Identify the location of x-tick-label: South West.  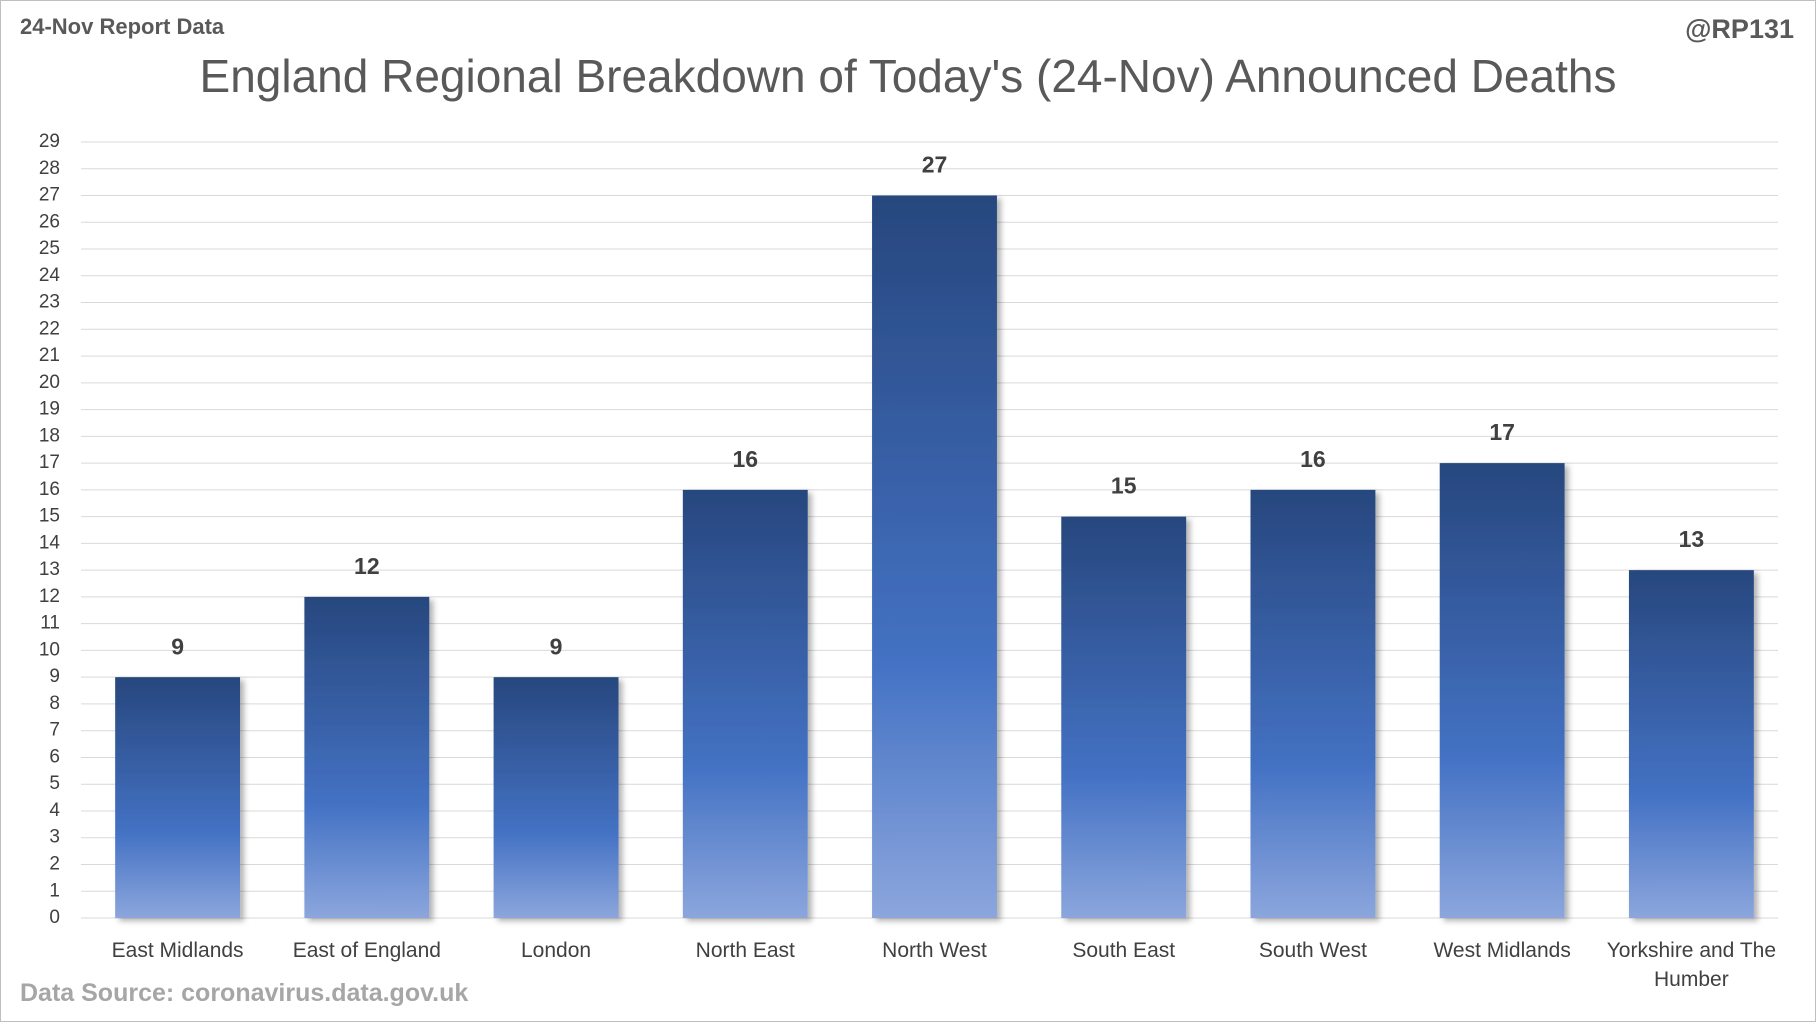
(1313, 950).